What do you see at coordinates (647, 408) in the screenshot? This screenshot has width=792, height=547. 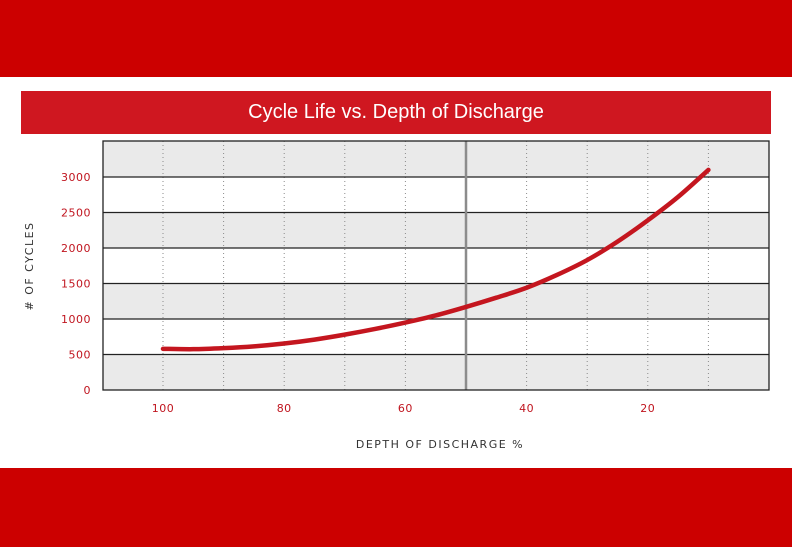 I see `x-tick-label: 20` at bounding box center [647, 408].